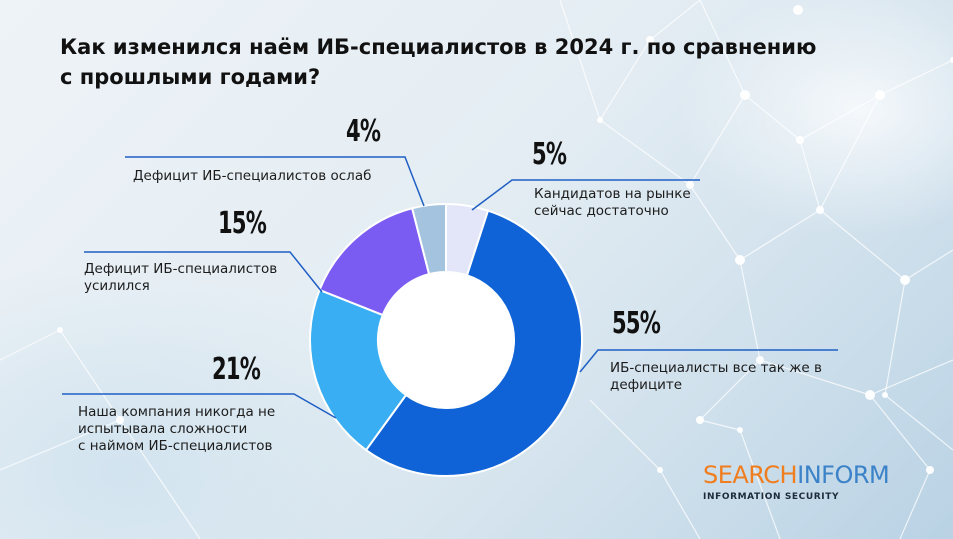 The width and height of the screenshot is (953, 539). Describe the element at coordinates (117, 286) in the screenshot. I see `slice-label-line: усилился` at that location.